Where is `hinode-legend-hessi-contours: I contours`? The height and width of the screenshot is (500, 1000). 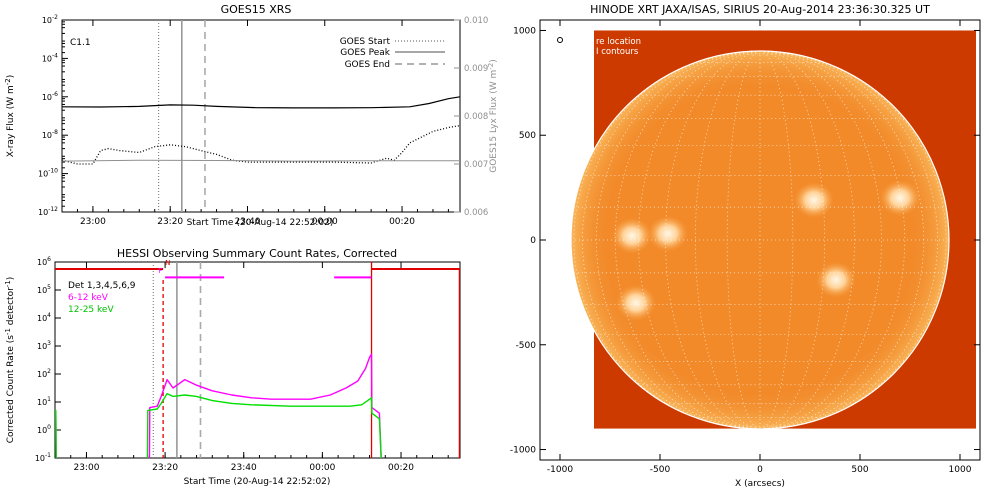
hinode-legend-hessi-contours: I contours is located at coordinates (617, 52).